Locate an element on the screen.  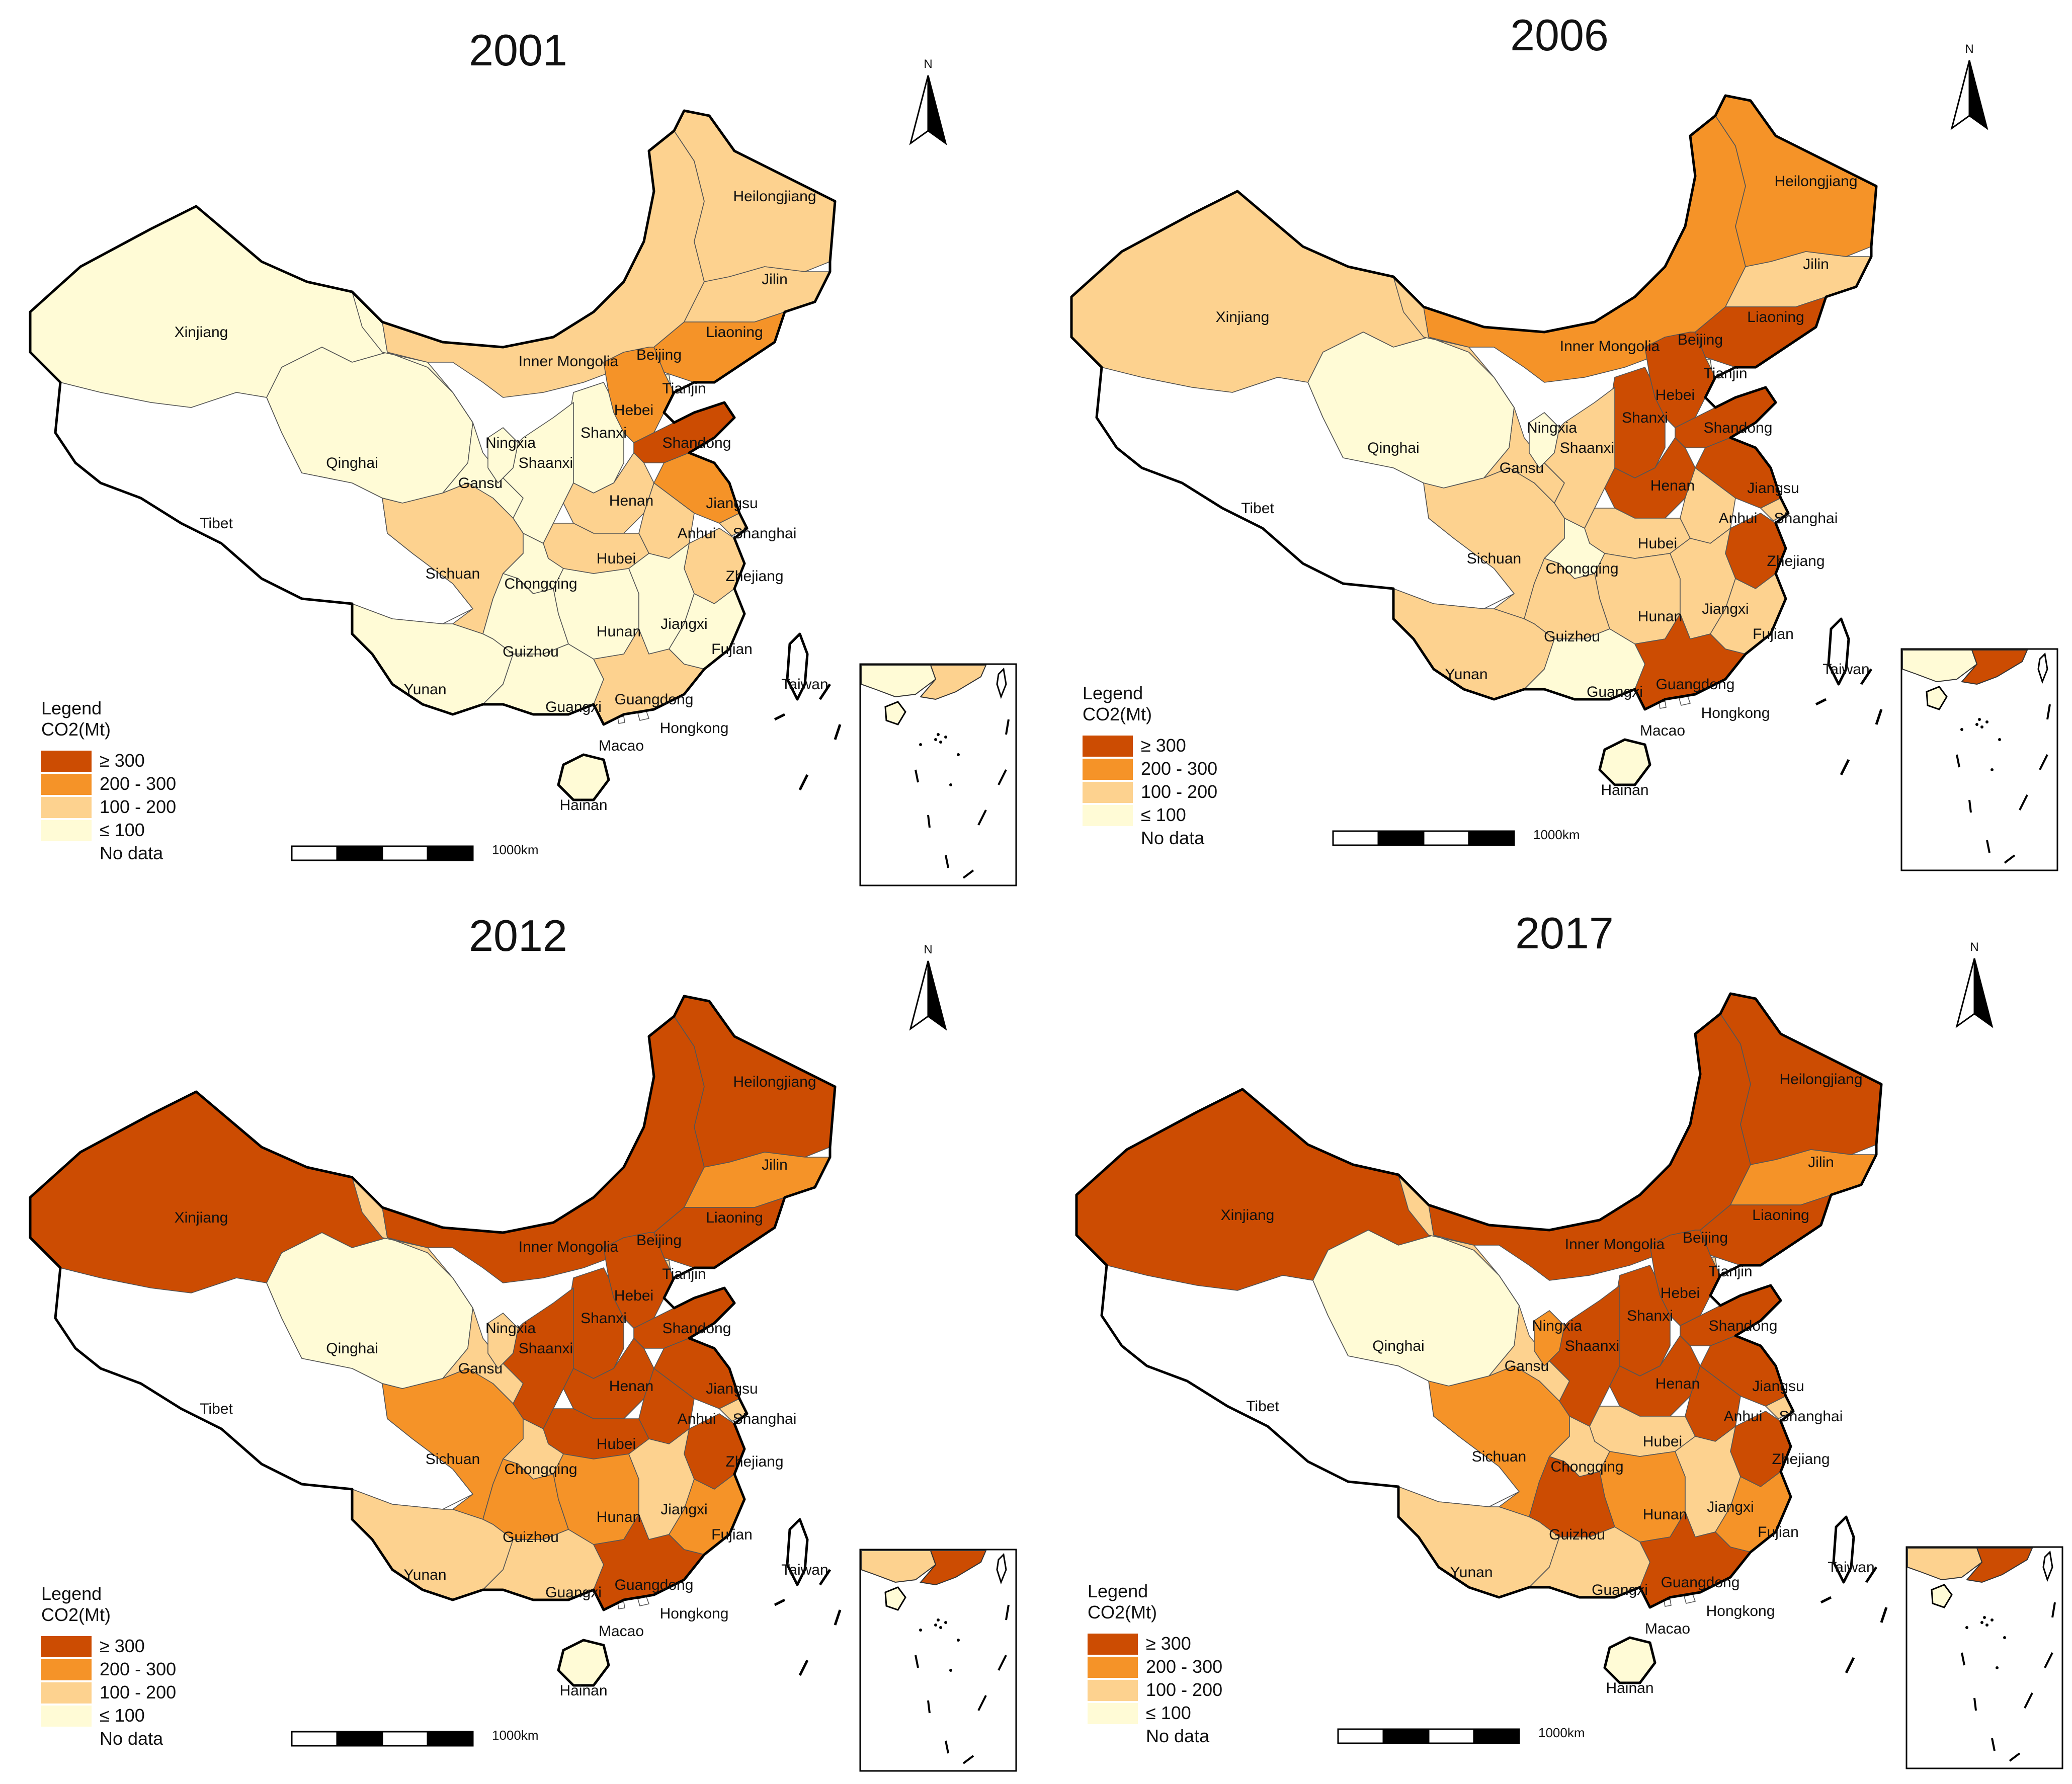
label-hebei: Hebei is located at coordinates (634, 1295).